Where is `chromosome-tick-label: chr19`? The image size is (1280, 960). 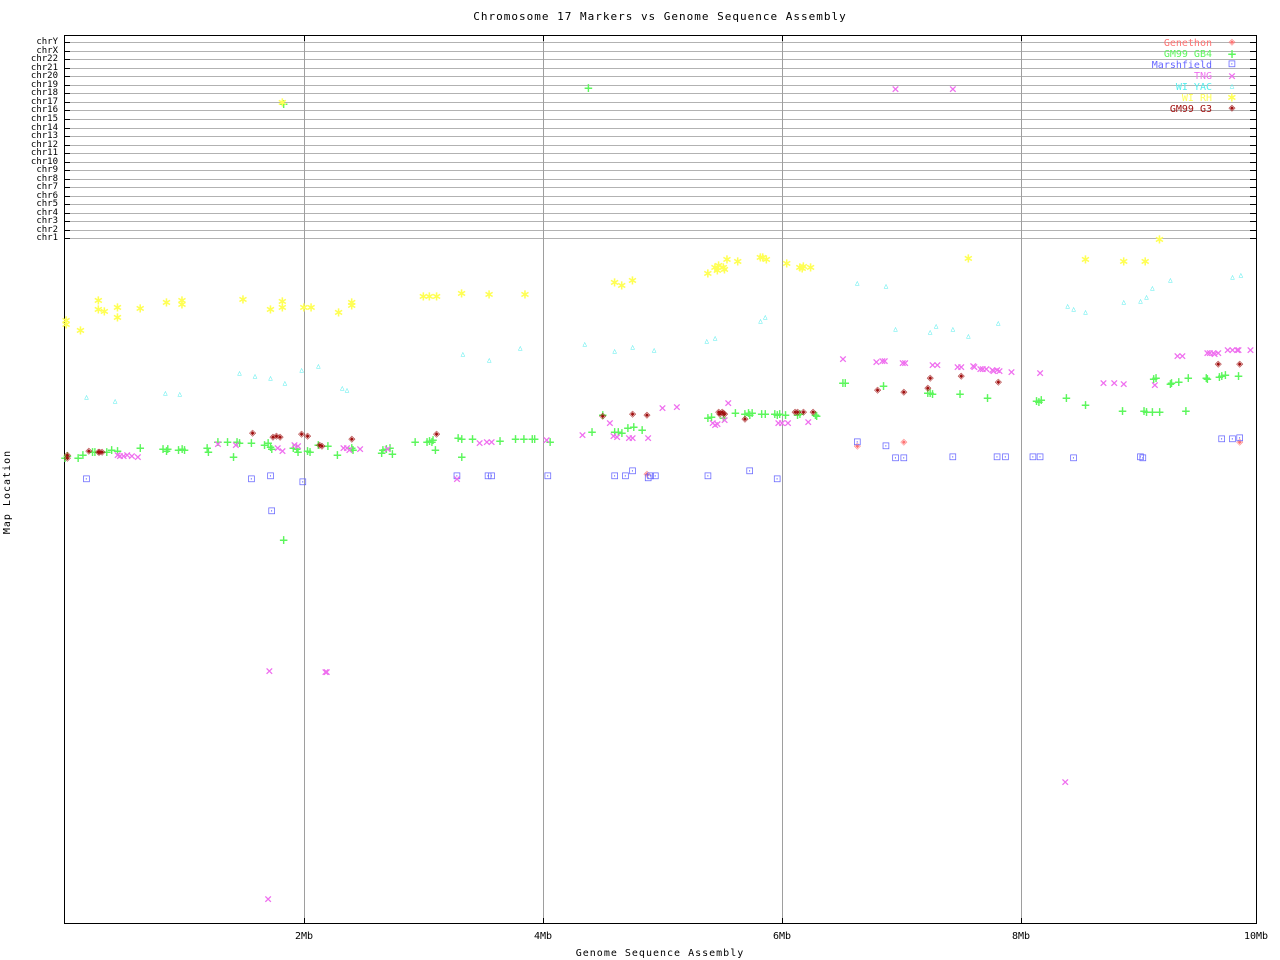
chromosome-tick-label: chr19 is located at coordinates (44, 84).